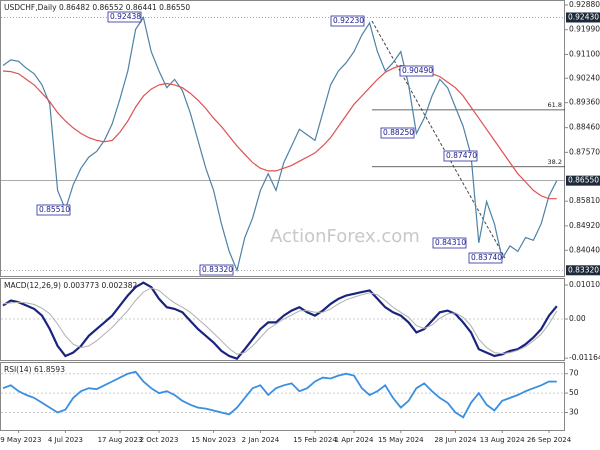 The height and width of the screenshot is (450, 600). I want to click on x-tick-label: 2 Oct 2023, so click(159, 440).